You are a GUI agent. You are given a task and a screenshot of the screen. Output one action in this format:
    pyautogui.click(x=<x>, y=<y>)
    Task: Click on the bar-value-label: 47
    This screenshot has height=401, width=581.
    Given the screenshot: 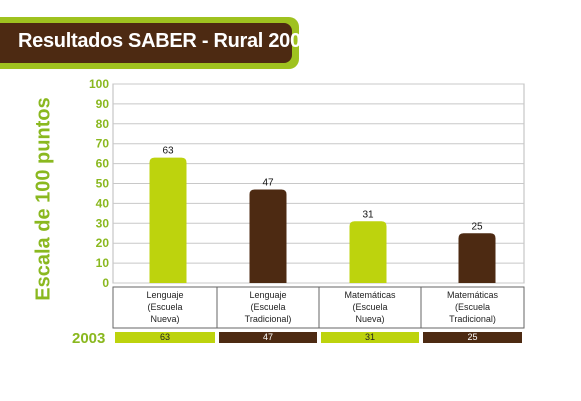 What is the action you would take?
    pyautogui.click(x=268, y=182)
    